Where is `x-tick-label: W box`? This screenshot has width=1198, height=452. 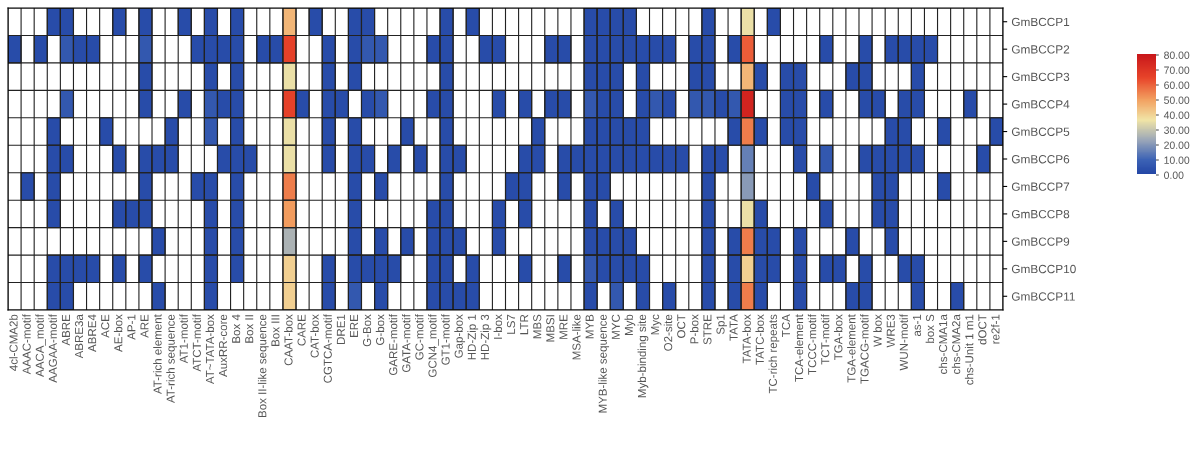 x-tick-label: W box is located at coordinates (877, 330).